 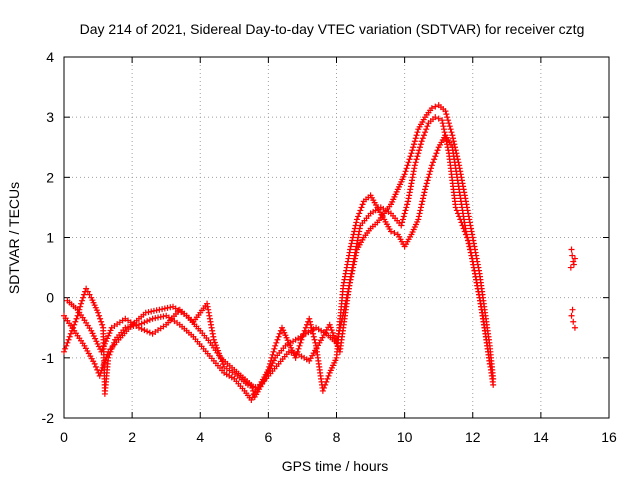 What do you see at coordinates (473, 437) in the screenshot?
I see `x-tick-label: 12` at bounding box center [473, 437].